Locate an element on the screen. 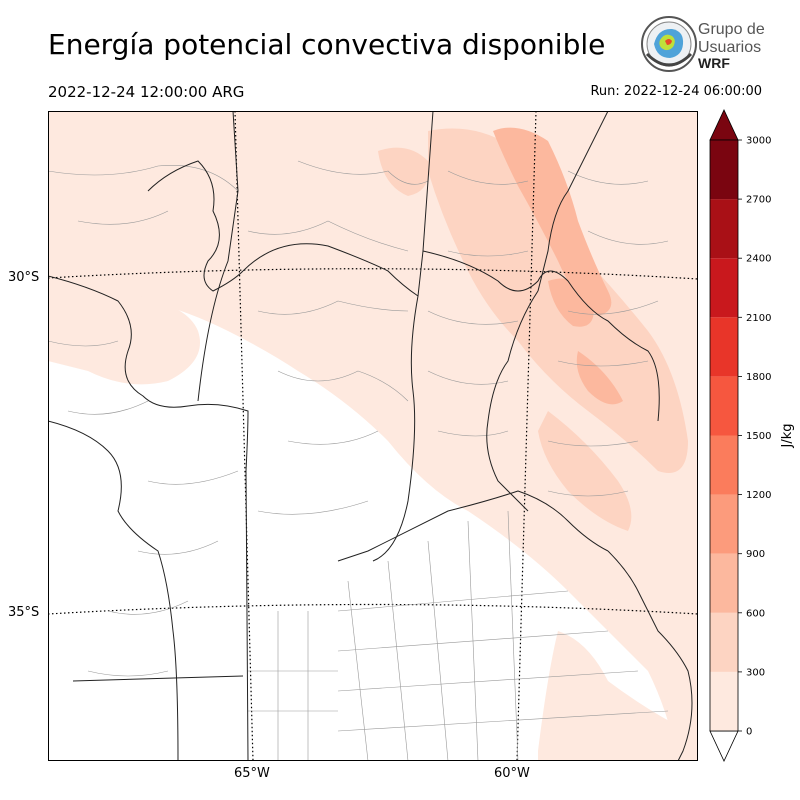  logo-text-line1: Grupo de is located at coordinates (731, 29).